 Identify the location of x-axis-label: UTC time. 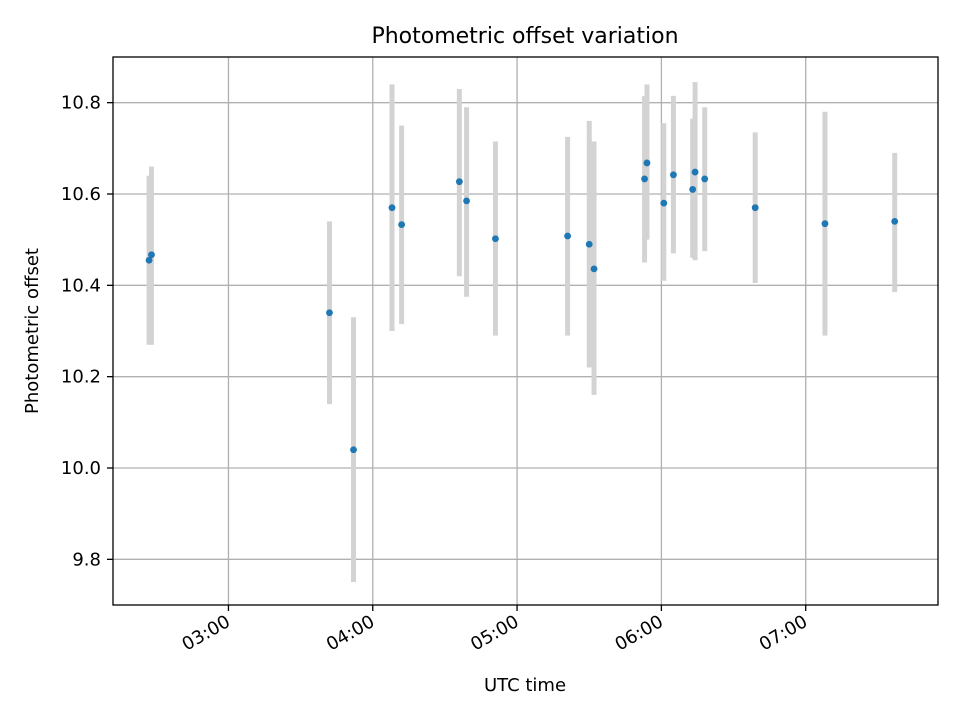
(525, 685).